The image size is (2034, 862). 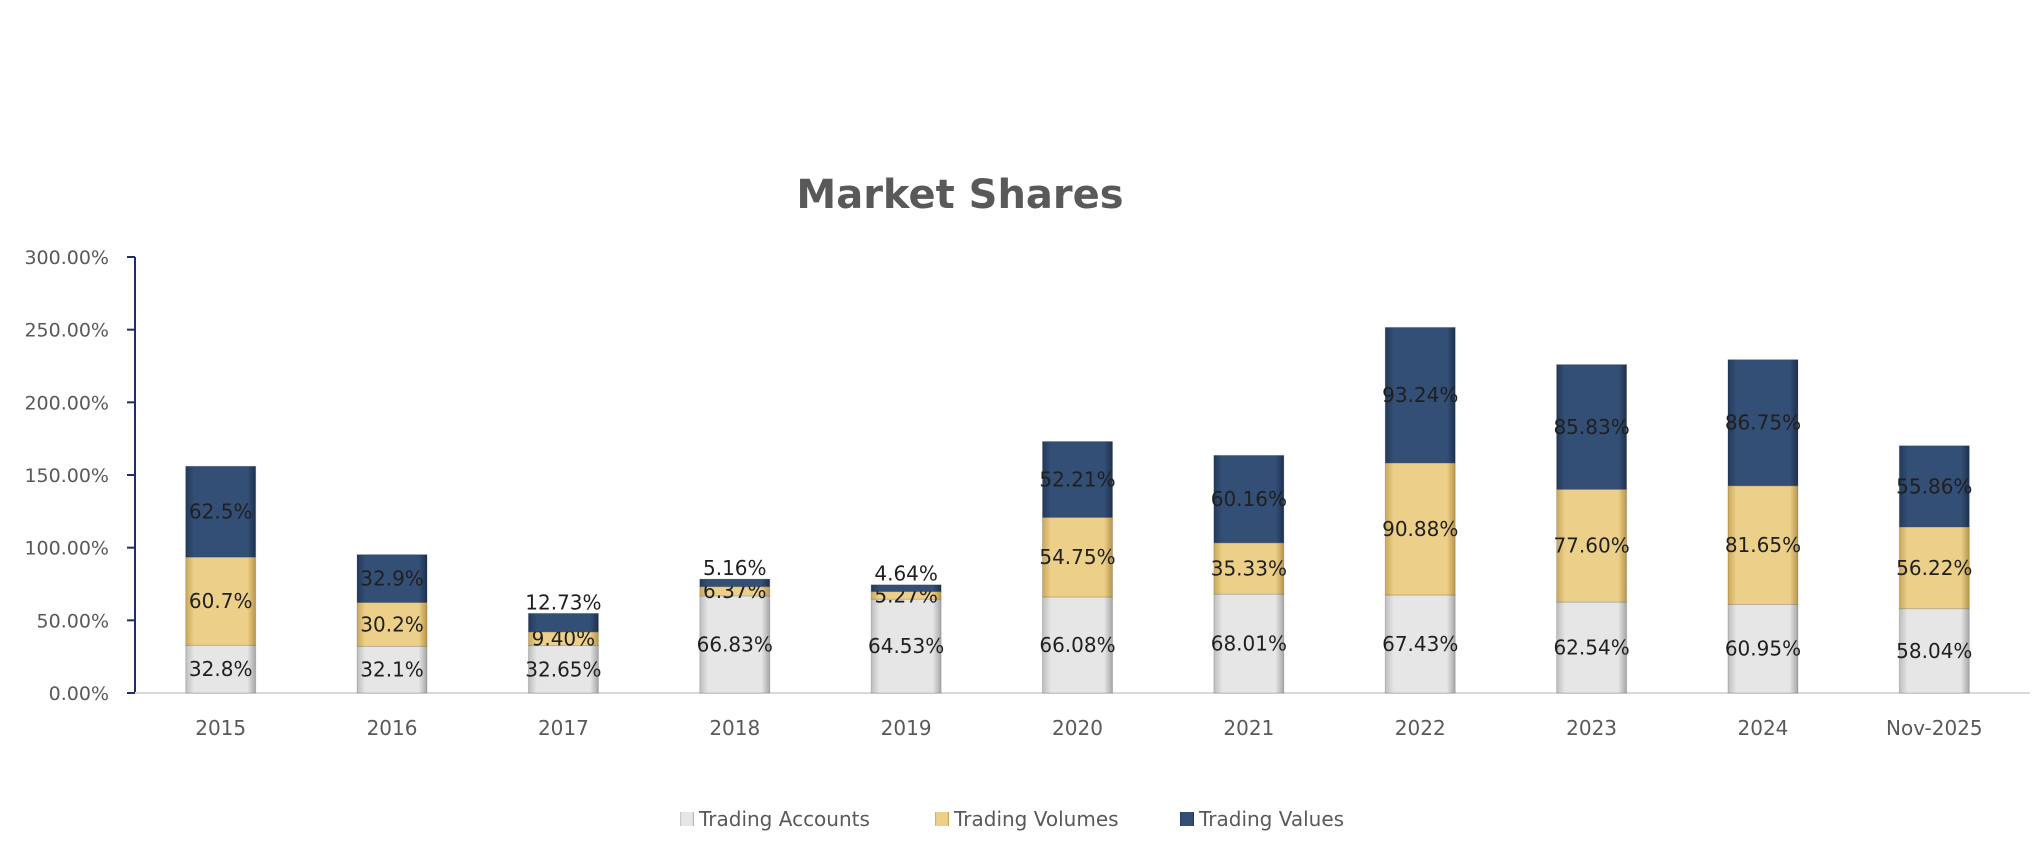 I want to click on data-label: 56.22%, so click(x=1934, y=568).